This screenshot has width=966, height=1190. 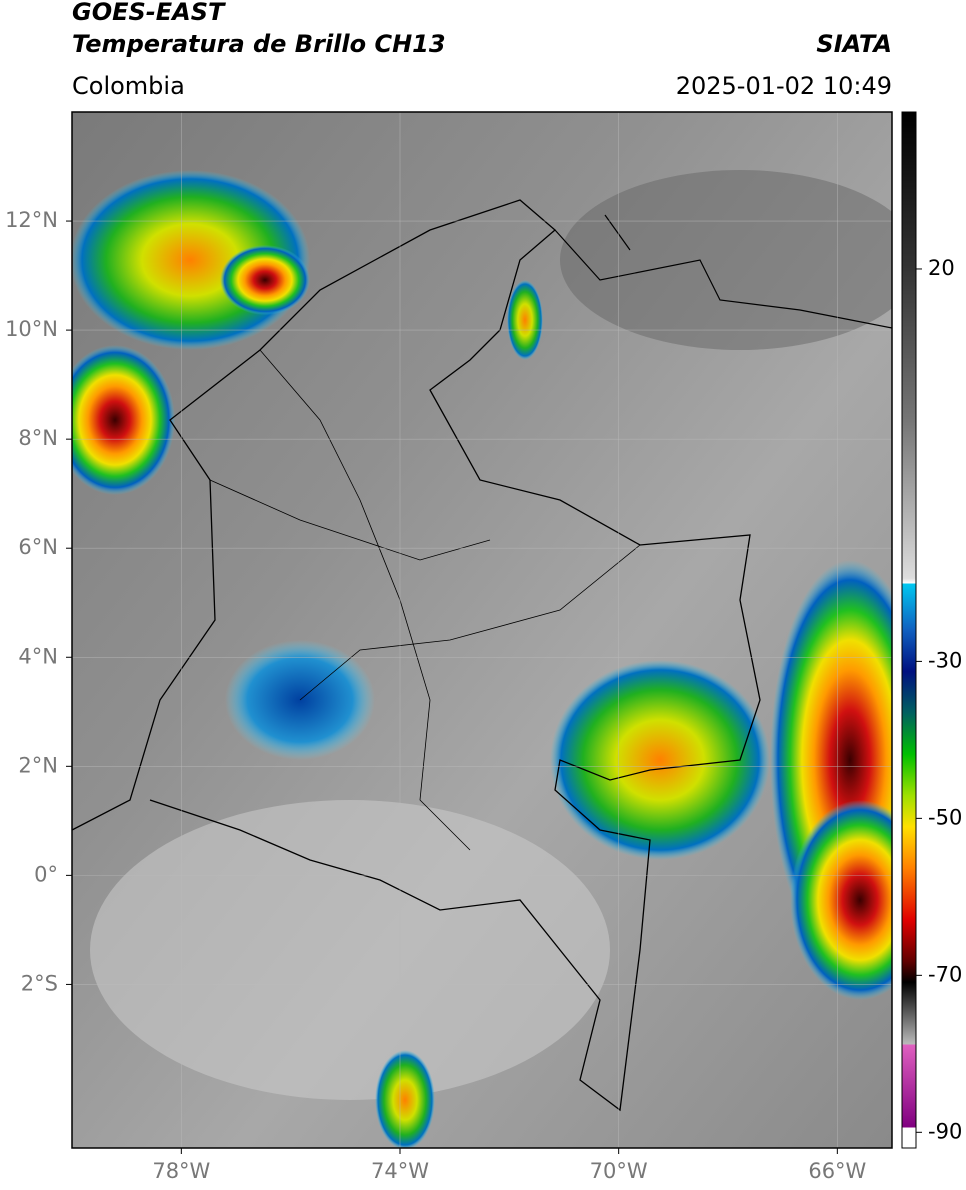 What do you see at coordinates (39, 983) in the screenshot?
I see `lat-tick-label: 2°S` at bounding box center [39, 983].